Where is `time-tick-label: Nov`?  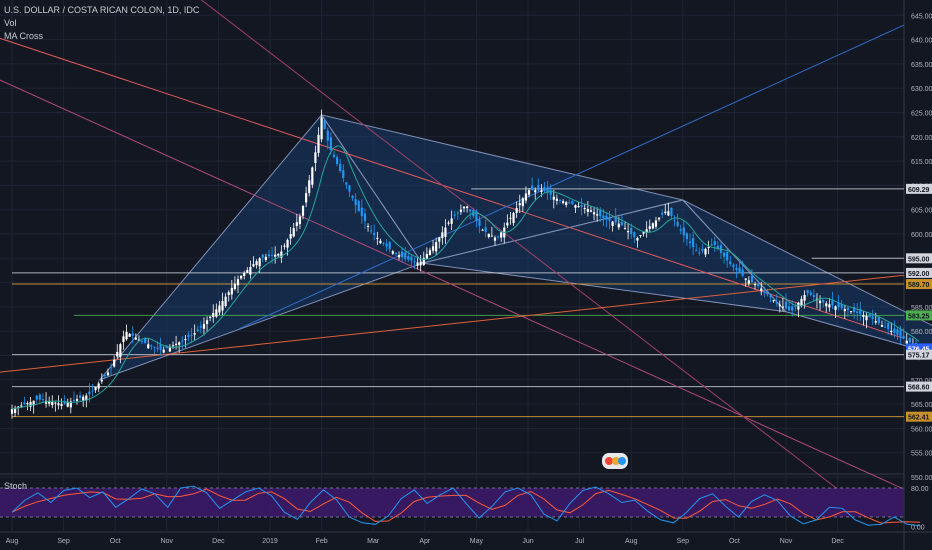 time-tick-label: Nov is located at coordinates (167, 541).